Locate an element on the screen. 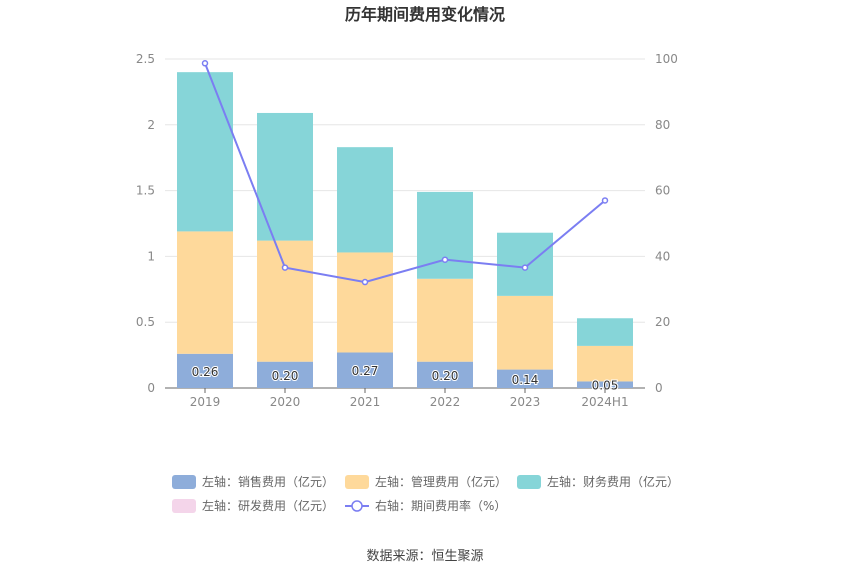  x-axis-ticks: 2019 2020 2021 2022 2023 2024H1 is located at coordinates (409, 398).